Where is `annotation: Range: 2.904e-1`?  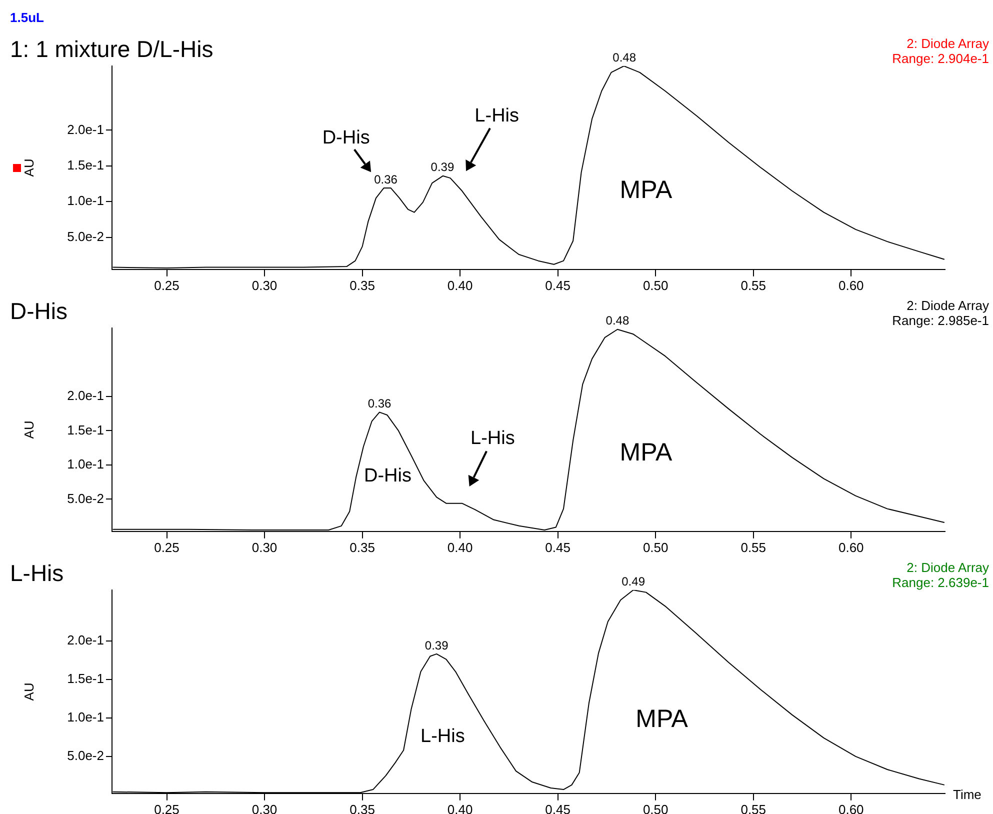 annotation: Range: 2.904e-1 is located at coordinates (940, 58).